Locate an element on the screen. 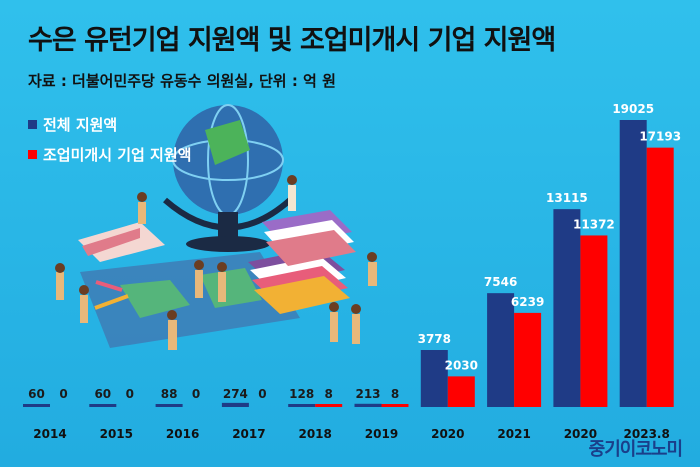 This screenshot has height=467, width=700. chart-source: 자료 : 더불어민주당 유동수 의원실, 단위 : 억 원 is located at coordinates (182, 81).